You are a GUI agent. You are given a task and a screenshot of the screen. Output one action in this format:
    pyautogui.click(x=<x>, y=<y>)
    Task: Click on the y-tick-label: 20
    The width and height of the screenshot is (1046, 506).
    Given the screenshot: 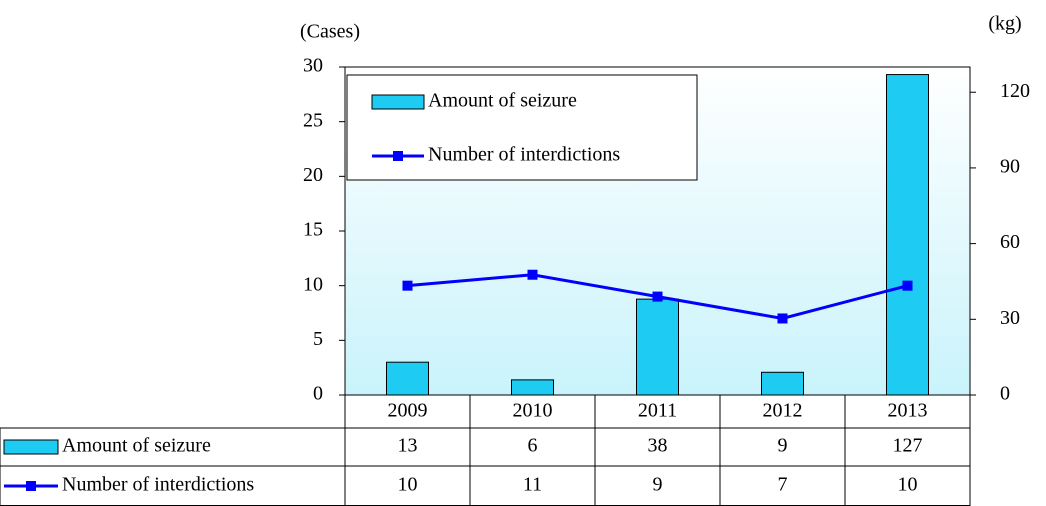 What is the action you would take?
    pyautogui.click(x=313, y=175)
    